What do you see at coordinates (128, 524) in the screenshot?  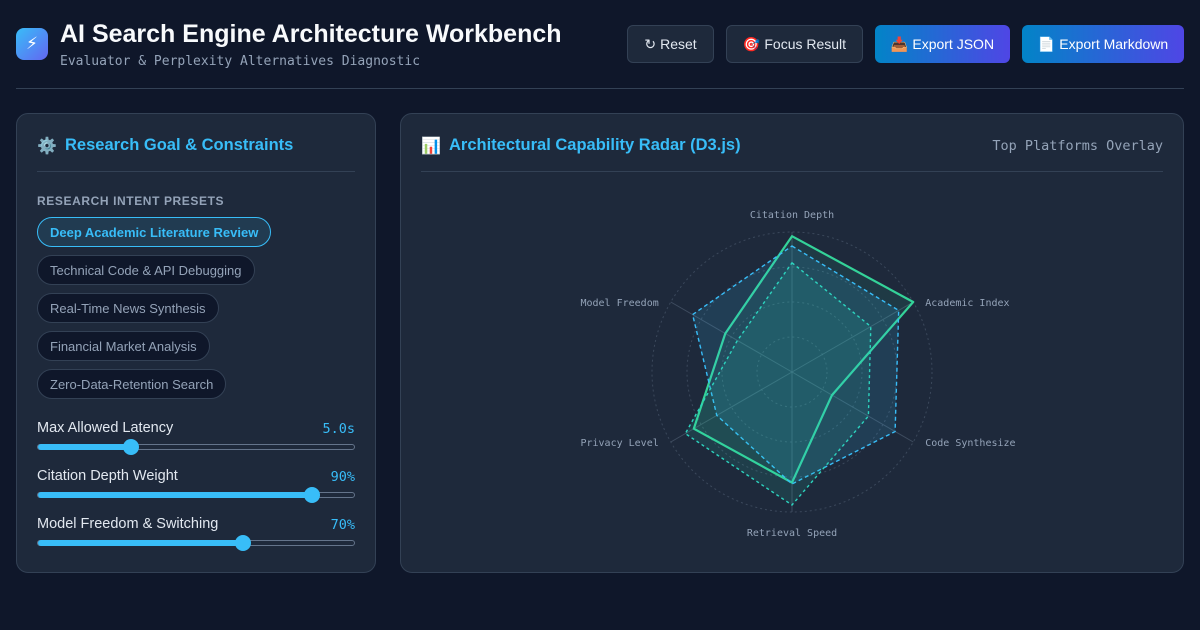 I see `model-freedom-slider-label: Model Freedom & Switching` at bounding box center [128, 524].